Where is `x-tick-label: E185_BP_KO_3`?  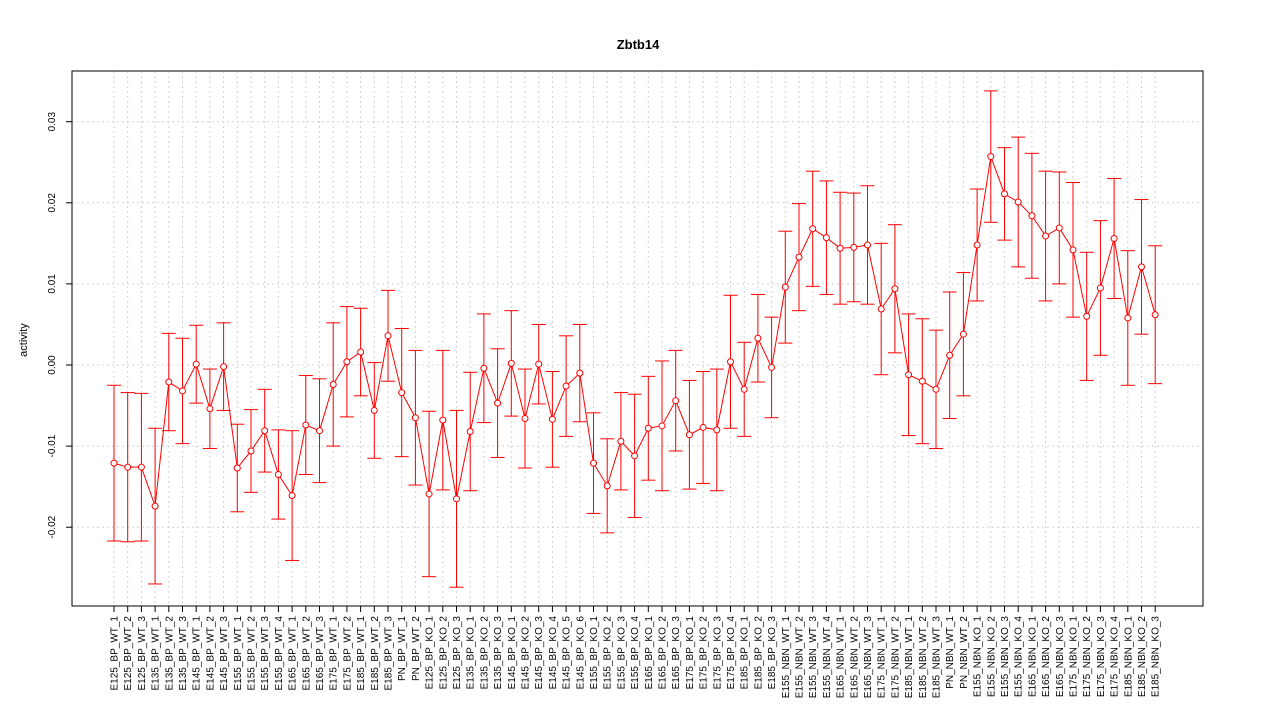 x-tick-label: E185_BP_KO_3 is located at coordinates (772, 653).